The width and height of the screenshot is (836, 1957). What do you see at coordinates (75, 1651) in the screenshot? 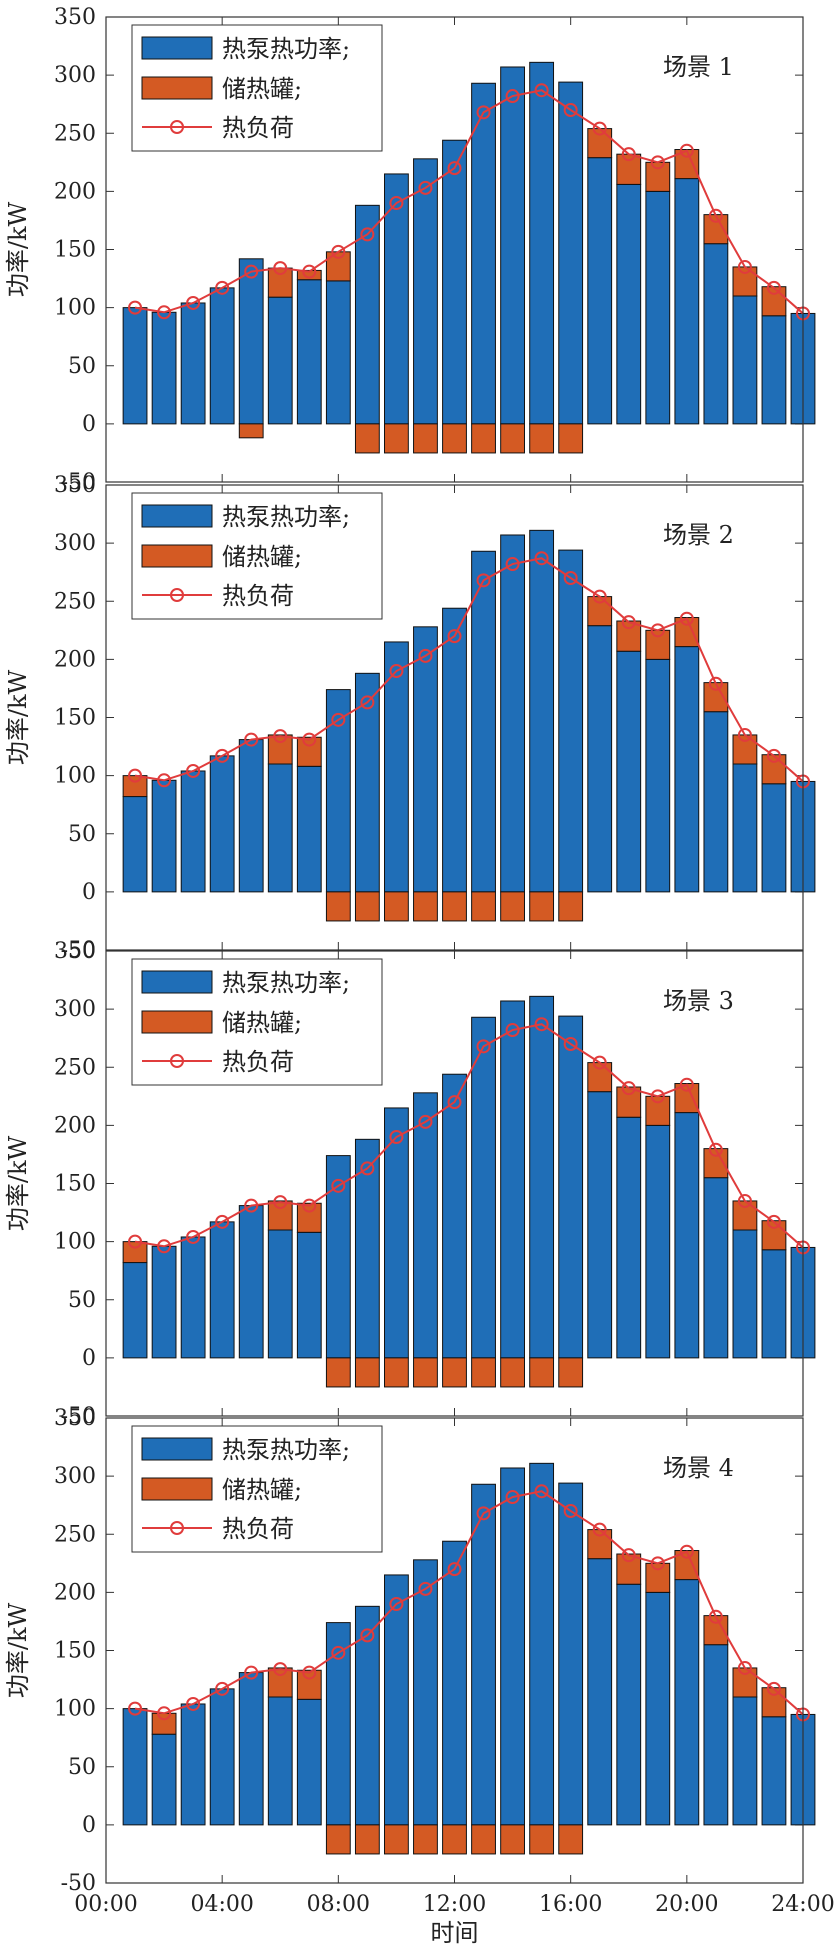
I see `y-tick-label: 150` at bounding box center [75, 1651].